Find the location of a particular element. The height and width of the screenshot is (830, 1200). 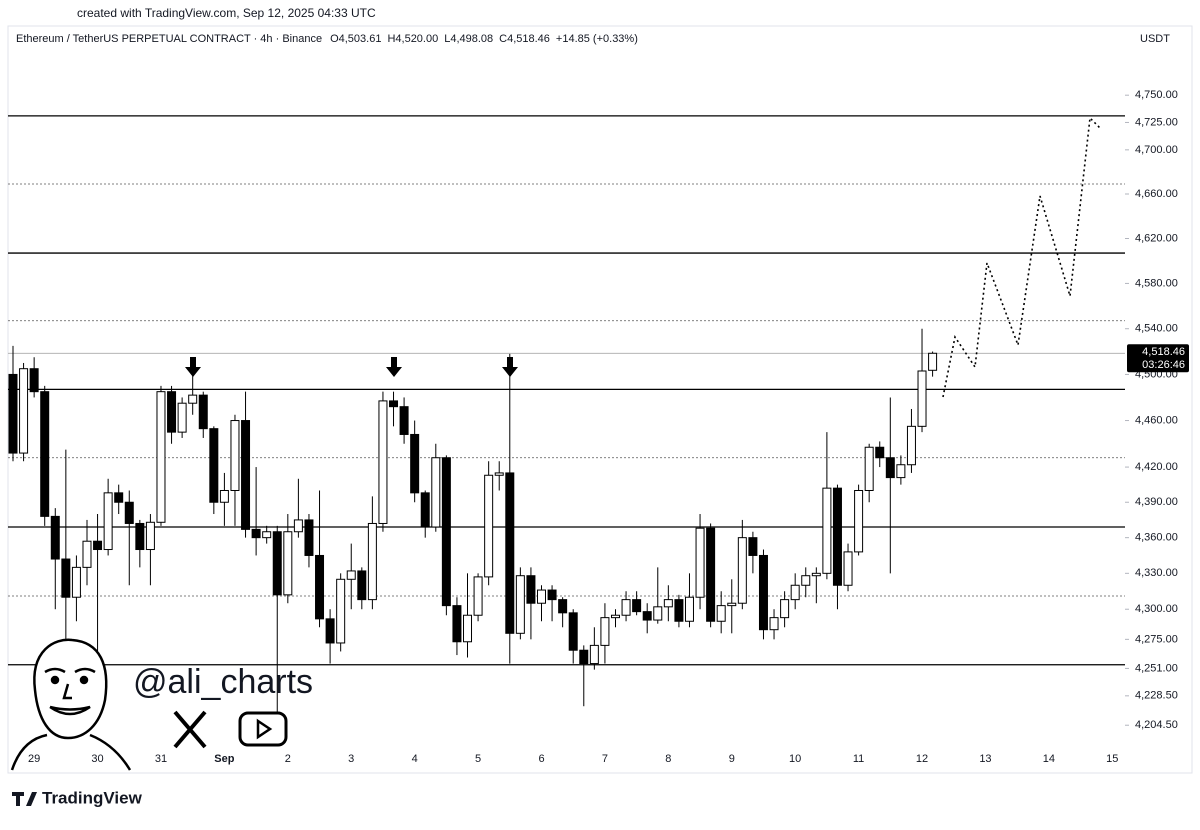

x-tick-label: 30 is located at coordinates (97, 759).